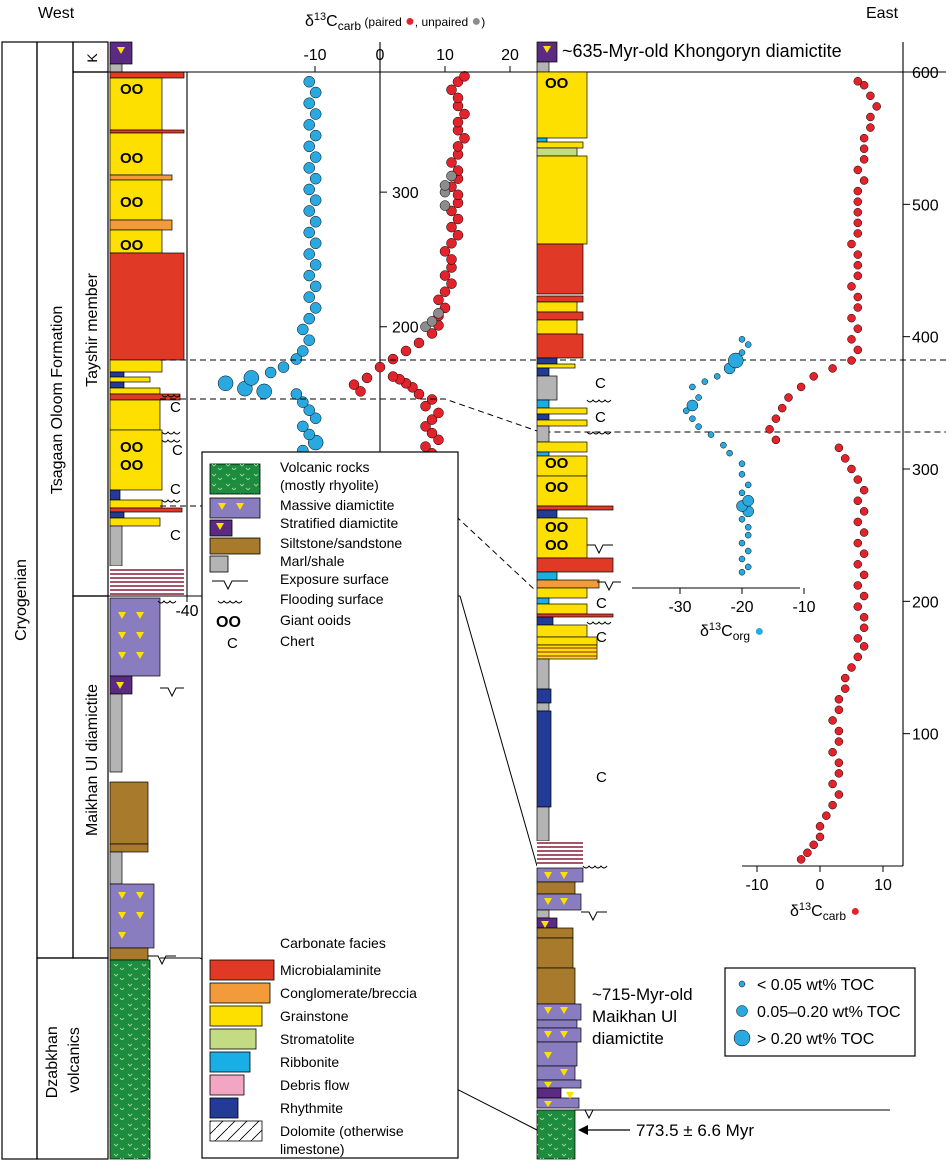  What do you see at coordinates (342, 1131) in the screenshot?
I see `legend-label: Dolomite (otherwise` at bounding box center [342, 1131].